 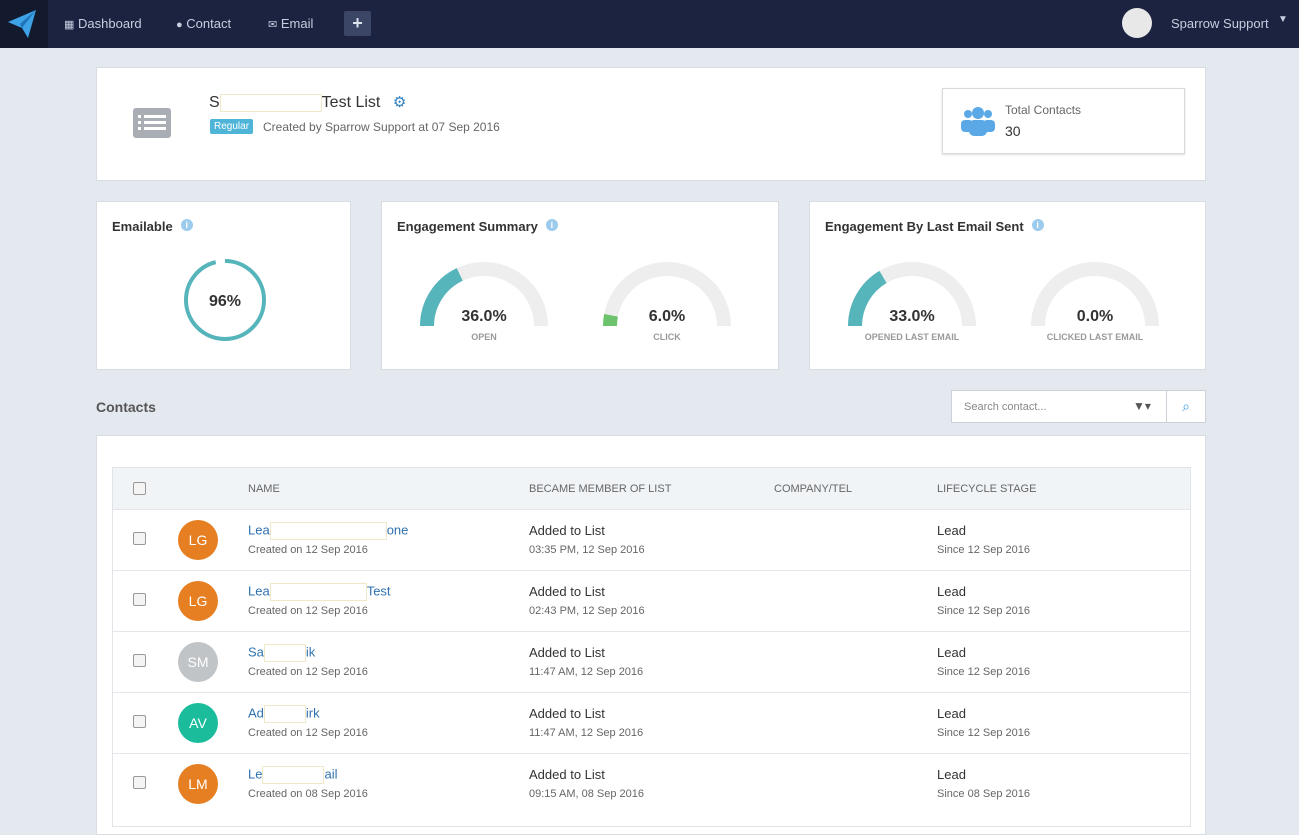 I want to click on gauge-label: 33.0%, so click(x=911, y=316).